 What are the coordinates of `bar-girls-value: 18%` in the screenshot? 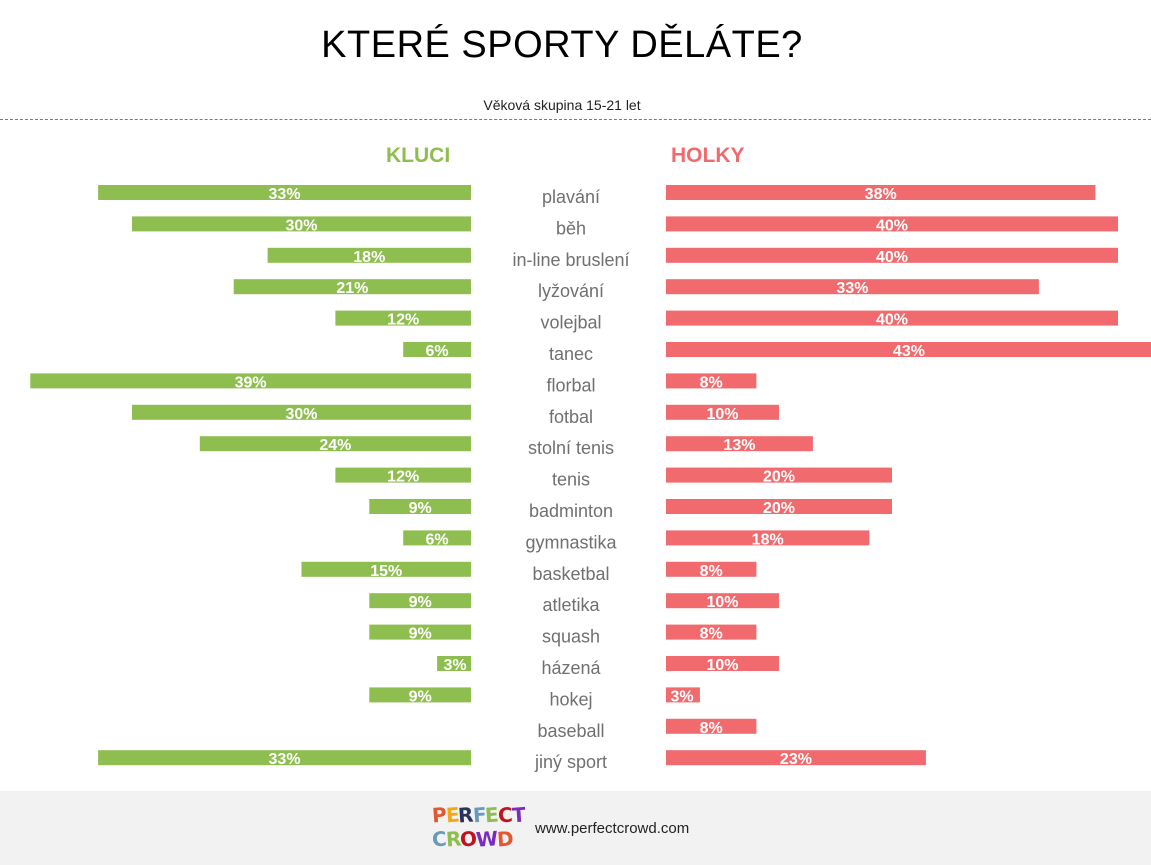 It's located at (768, 539).